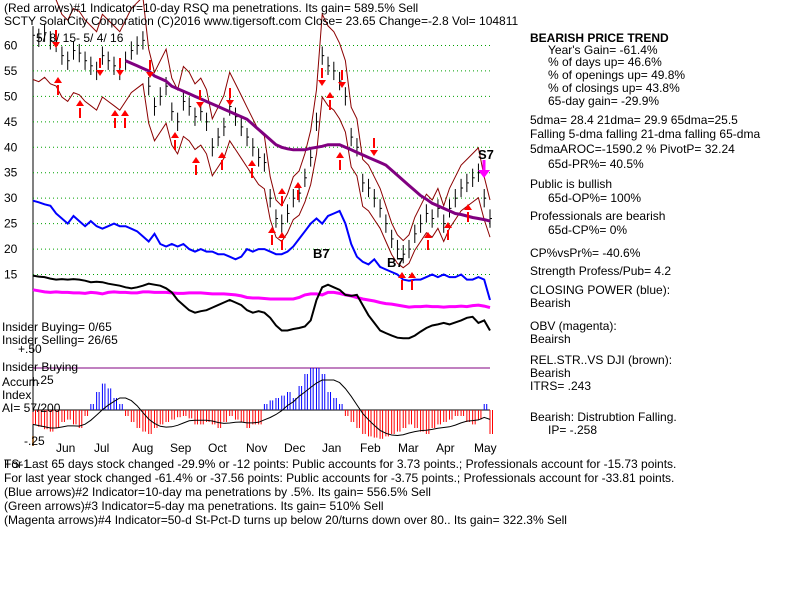 The width and height of the screenshot is (800, 600). What do you see at coordinates (11, 198) in the screenshot?
I see `y-tick-label: 30` at bounding box center [11, 198].